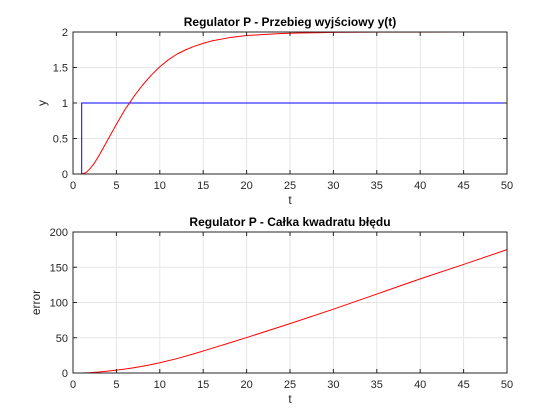  What do you see at coordinates (65, 104) in the screenshot?
I see `y-tick-label: 1` at bounding box center [65, 104].